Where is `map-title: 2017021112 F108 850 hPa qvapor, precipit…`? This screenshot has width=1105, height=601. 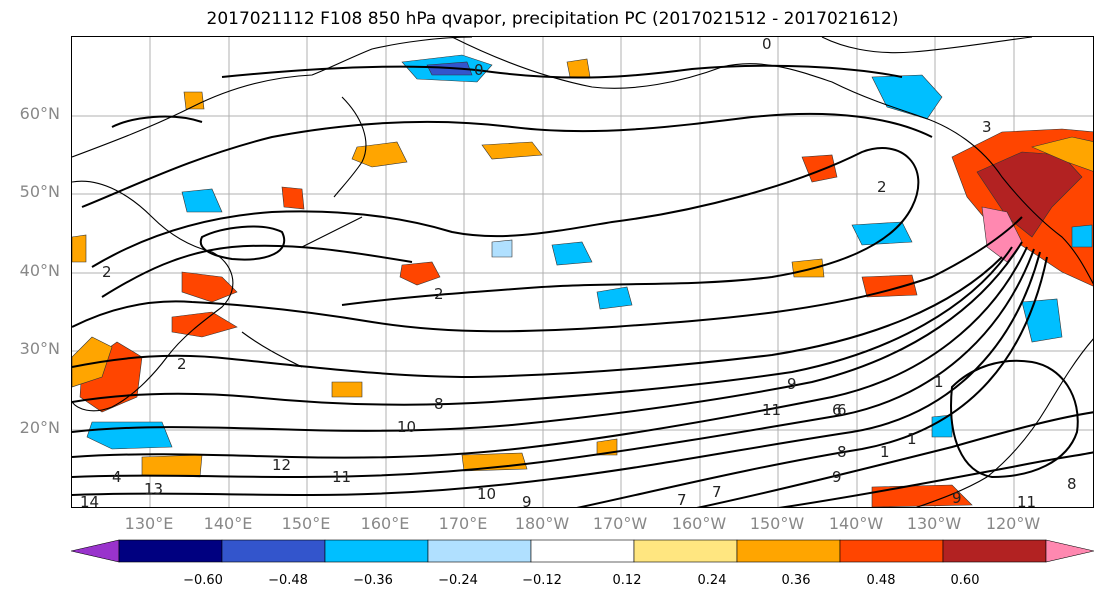
map-title: 2017021112 F108 850 hPa qvapor, precipit… is located at coordinates (552, 19).